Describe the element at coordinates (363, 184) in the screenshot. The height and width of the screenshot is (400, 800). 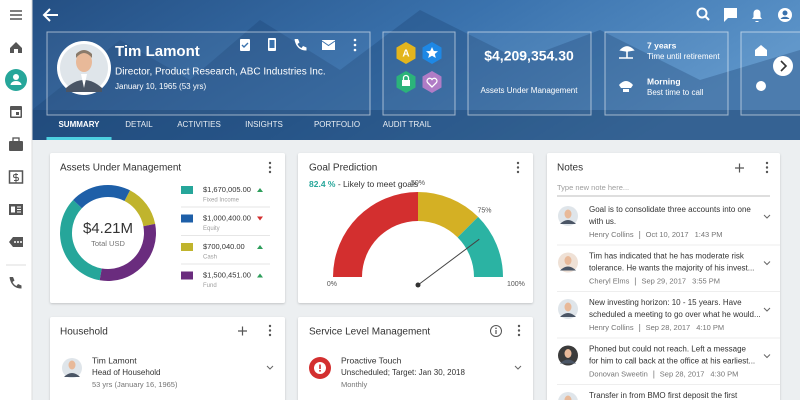
I see `goal-summary: 82.4 % - Likely to meet goals` at that location.